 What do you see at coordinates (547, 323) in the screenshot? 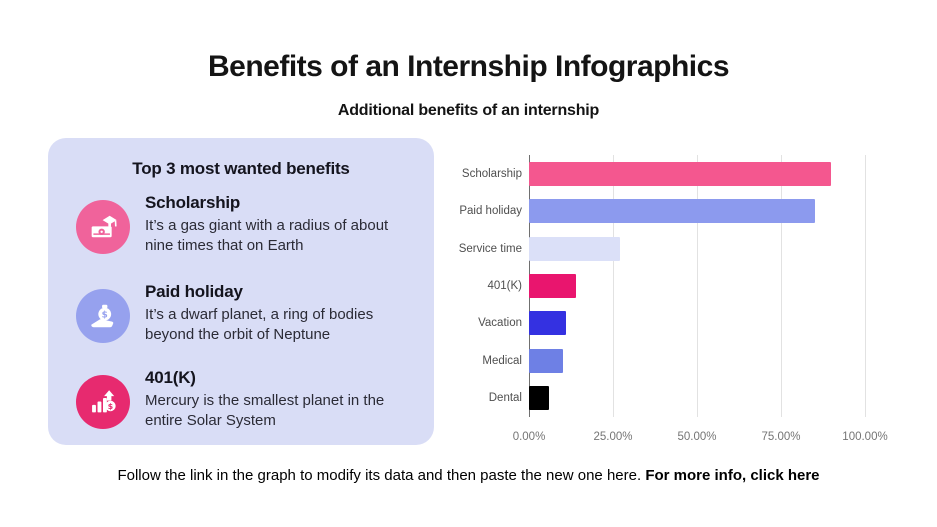
I see `bar-vacation` at bounding box center [547, 323].